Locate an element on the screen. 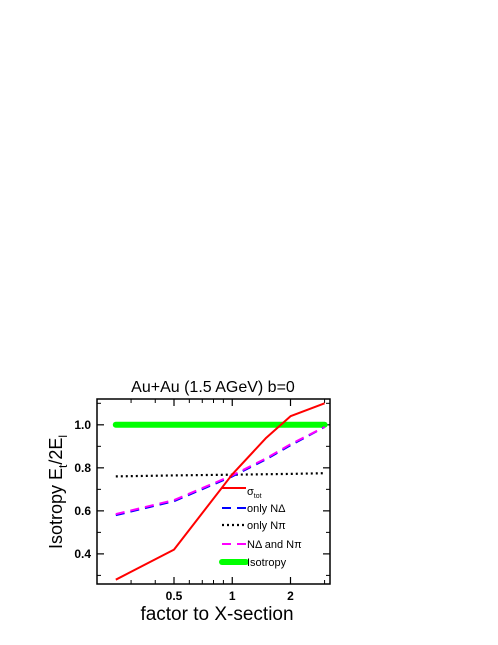  legend-label-1: only NΔ is located at coordinates (266, 509).